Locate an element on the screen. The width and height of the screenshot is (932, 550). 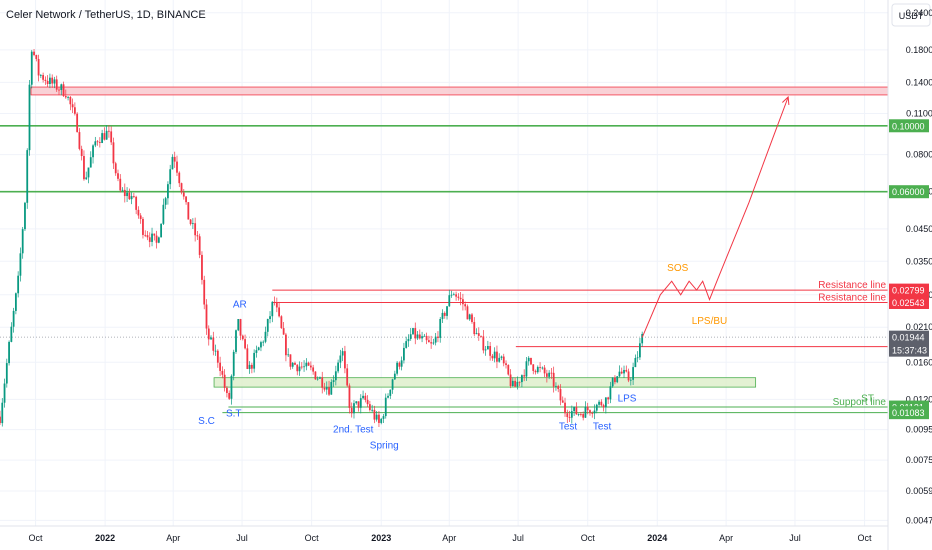
annotation-label: SOS is located at coordinates (677, 268).